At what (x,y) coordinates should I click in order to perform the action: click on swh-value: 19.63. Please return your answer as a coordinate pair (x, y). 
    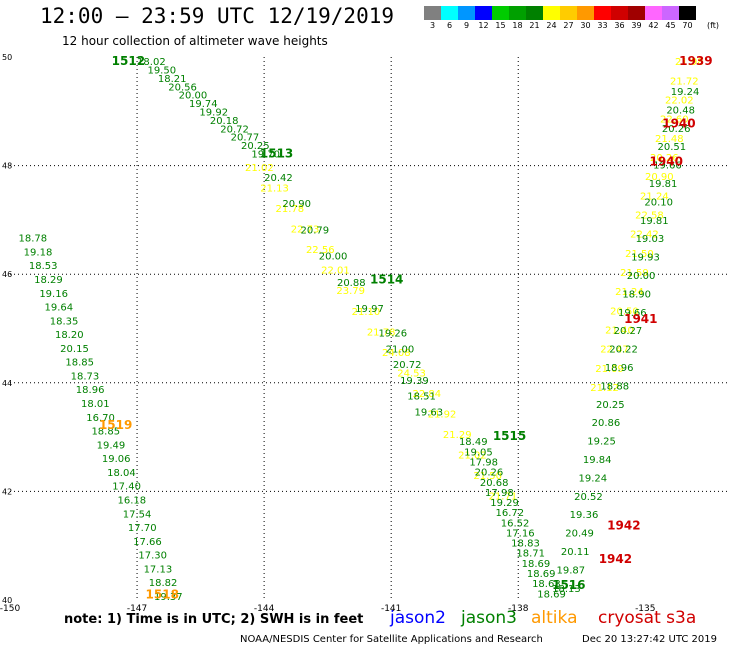
    Looking at the image, I should click on (428, 412).